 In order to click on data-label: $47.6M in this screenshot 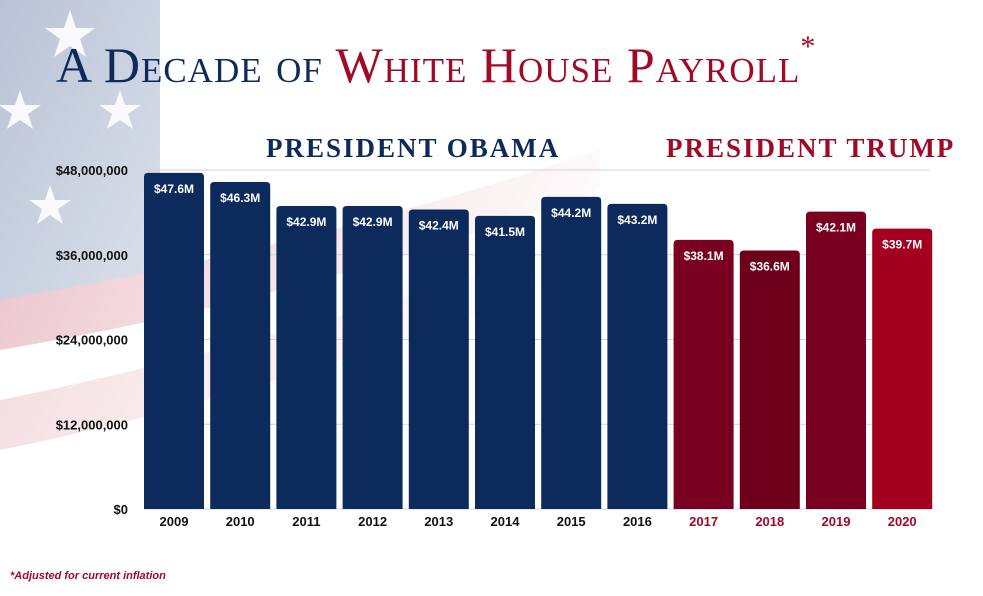, I will do `click(174, 189)`.